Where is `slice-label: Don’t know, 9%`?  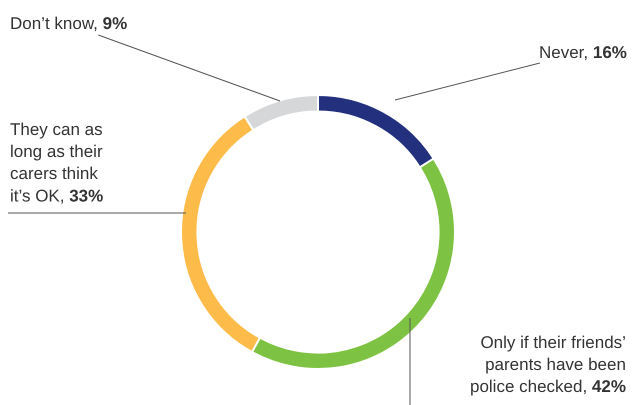 slice-label: Don’t know, 9% is located at coordinates (69, 23).